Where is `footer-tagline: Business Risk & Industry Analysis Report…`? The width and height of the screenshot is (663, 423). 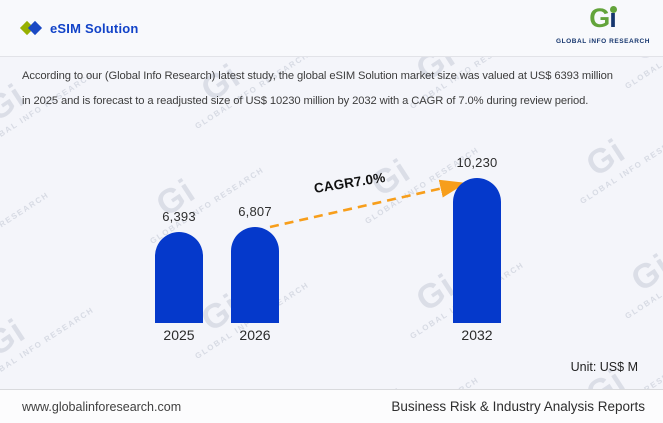 footer-tagline: Business Risk & Industry Analysis Report… is located at coordinates (518, 406).